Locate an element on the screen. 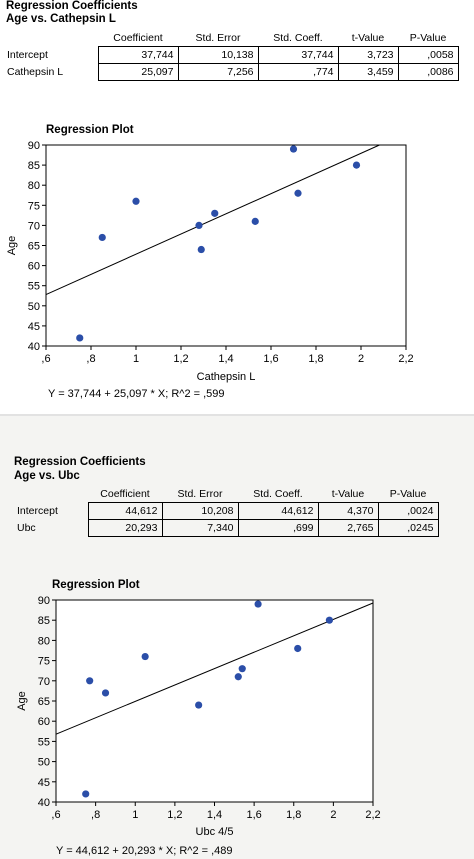 The width and height of the screenshot is (474, 859). x-tick-label: ,8 is located at coordinates (95, 815).